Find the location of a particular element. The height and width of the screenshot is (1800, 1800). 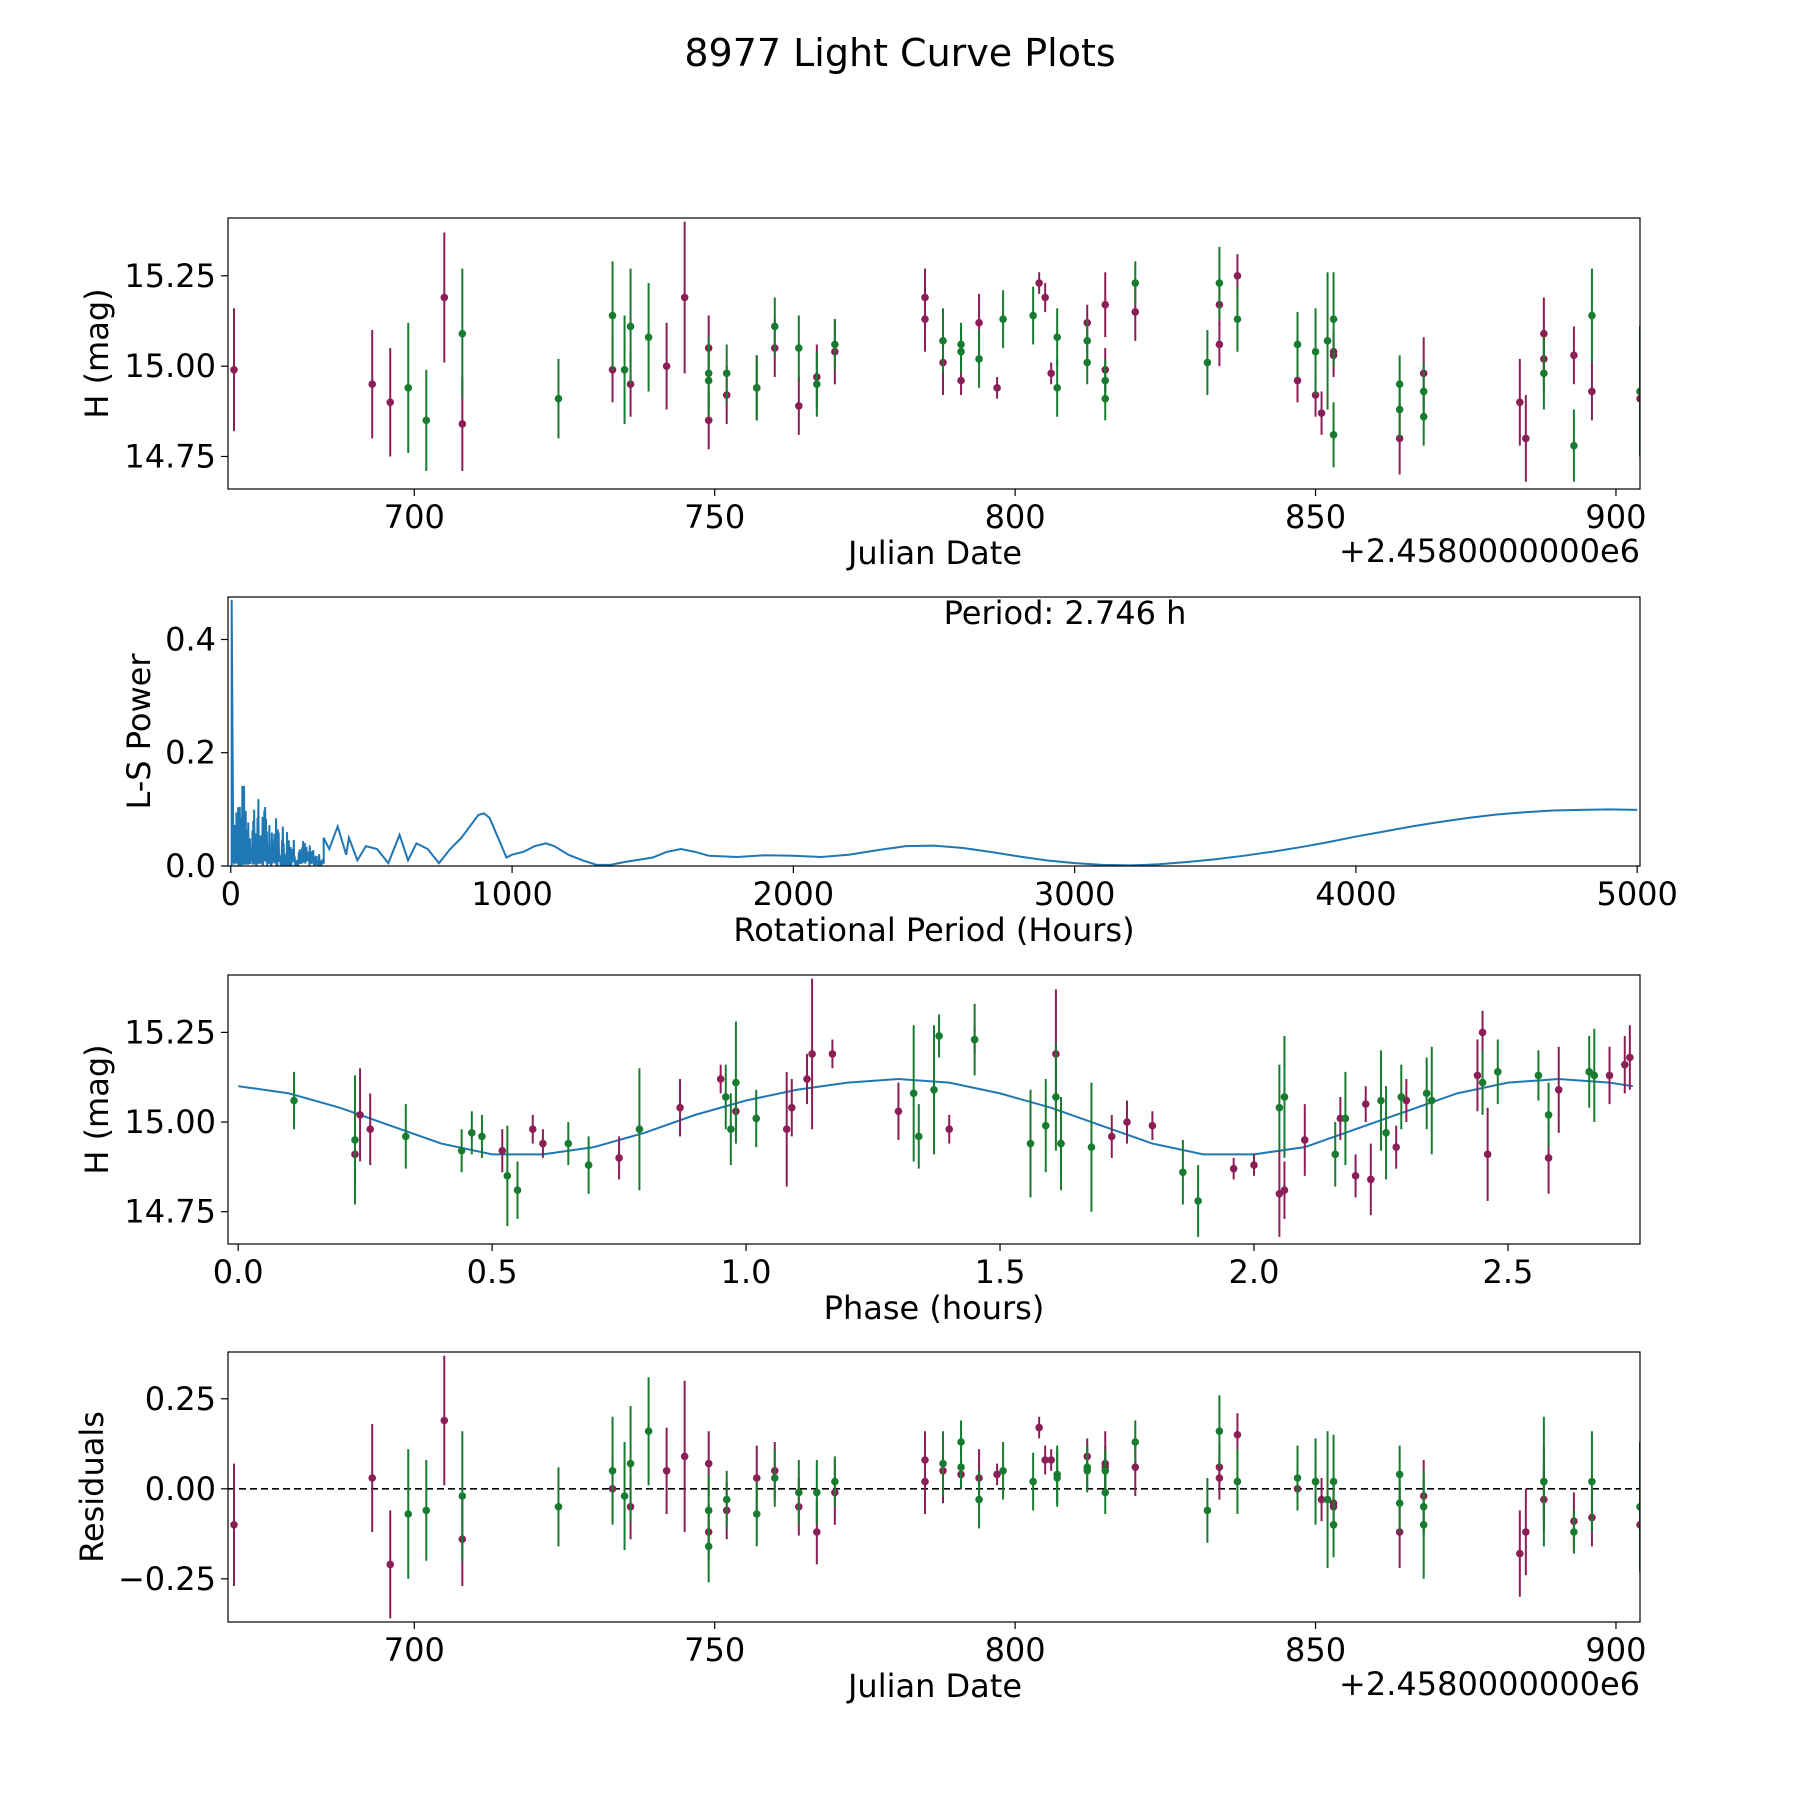

y-tick-label: 15.25 is located at coordinates (170, 1032).